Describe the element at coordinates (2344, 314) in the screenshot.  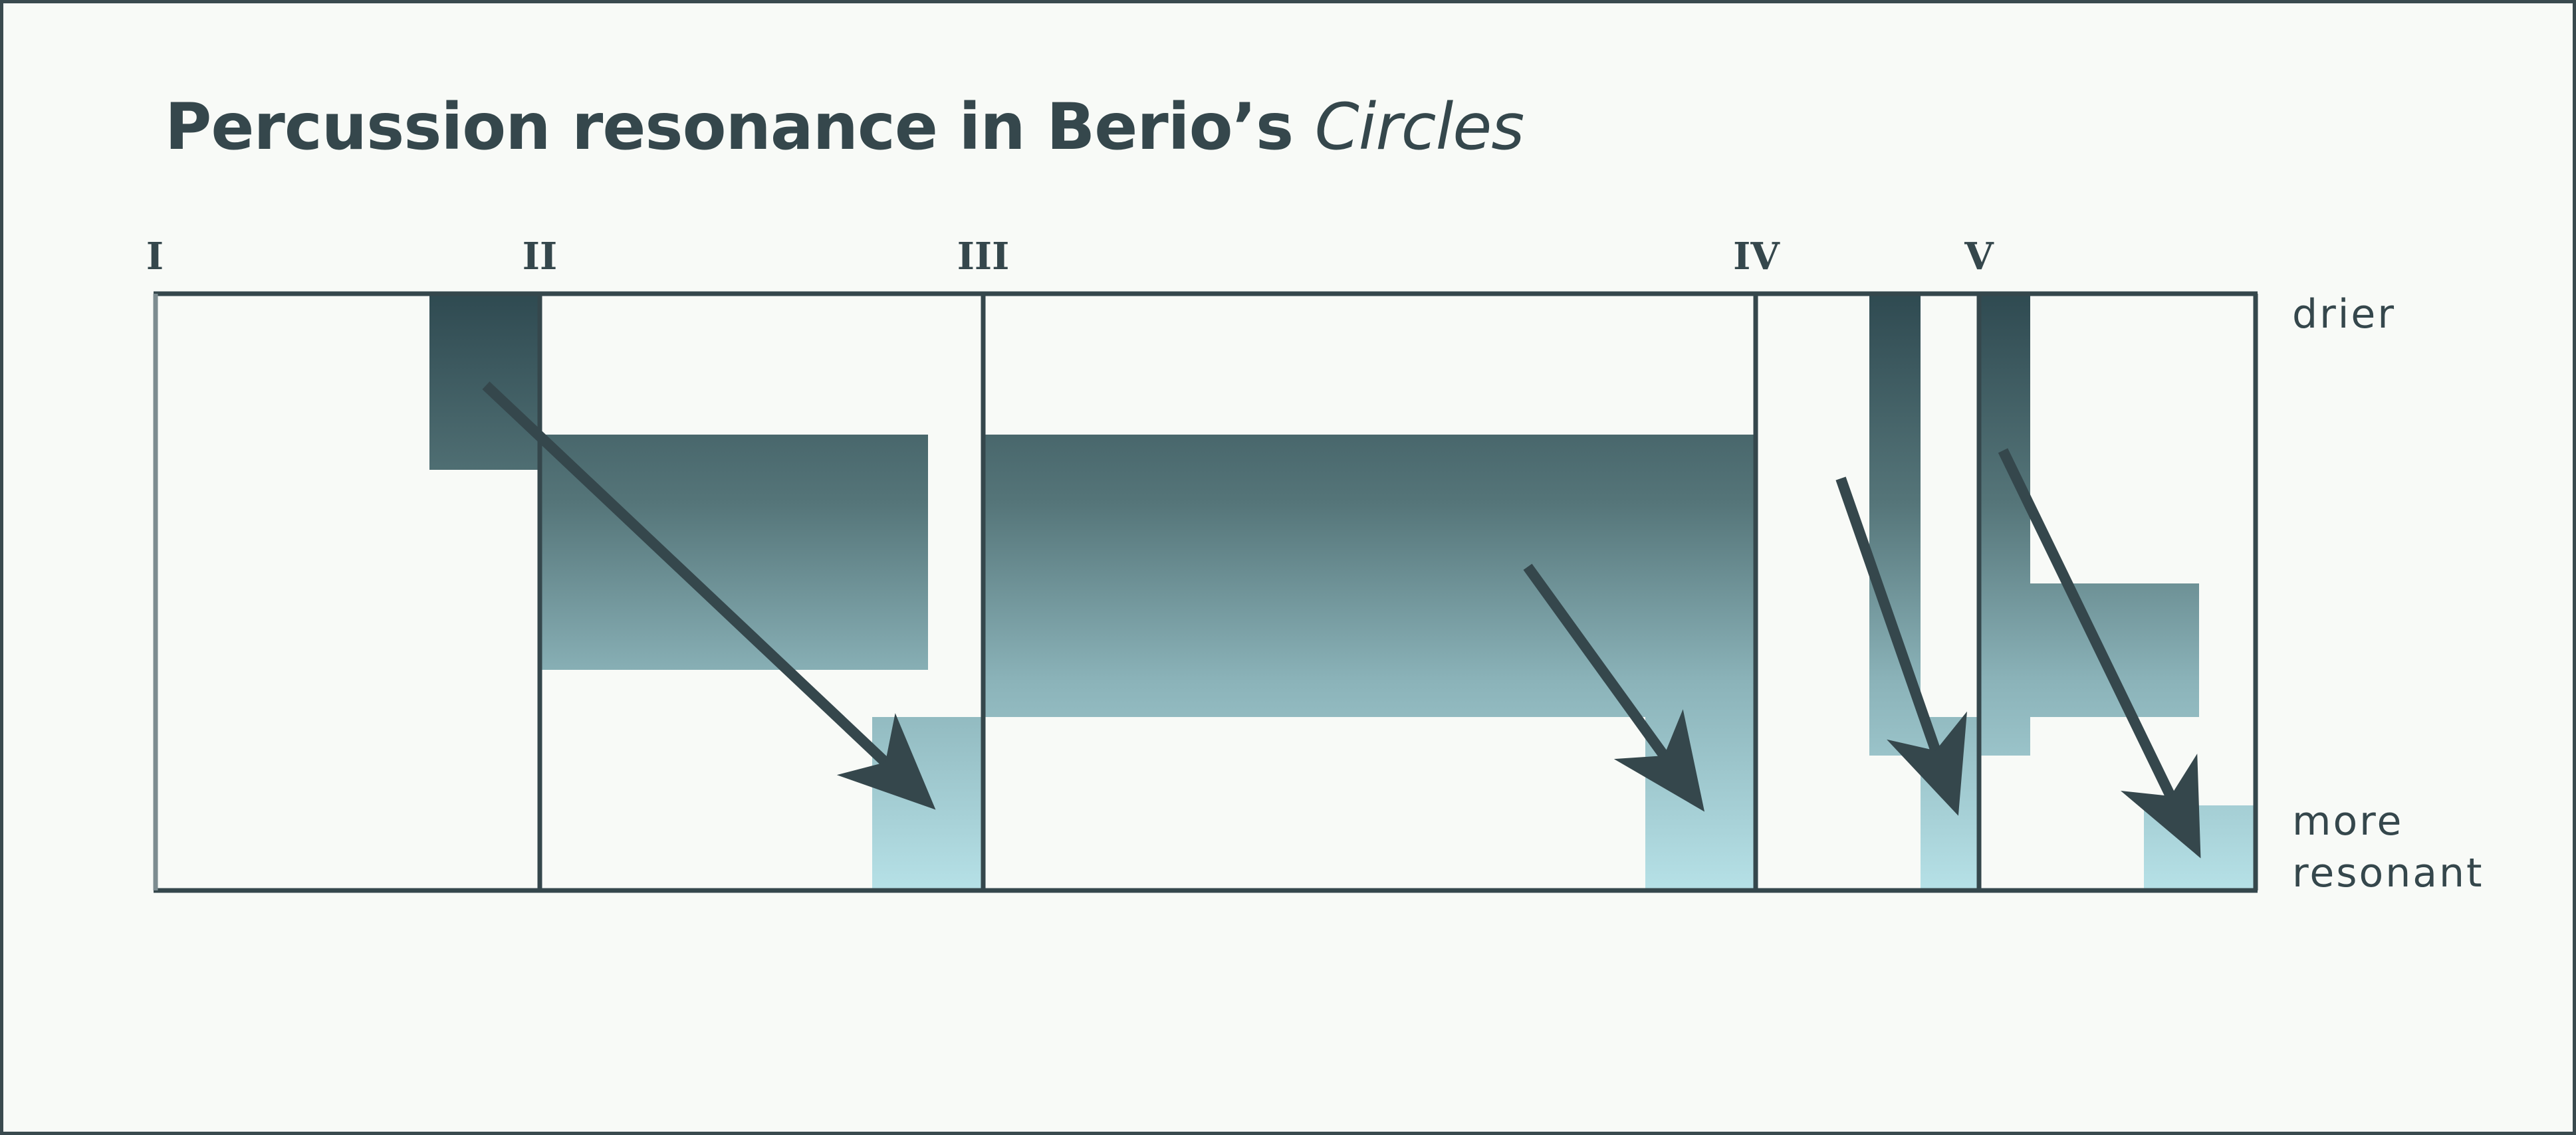
I see `label-drier: drier` at that location.